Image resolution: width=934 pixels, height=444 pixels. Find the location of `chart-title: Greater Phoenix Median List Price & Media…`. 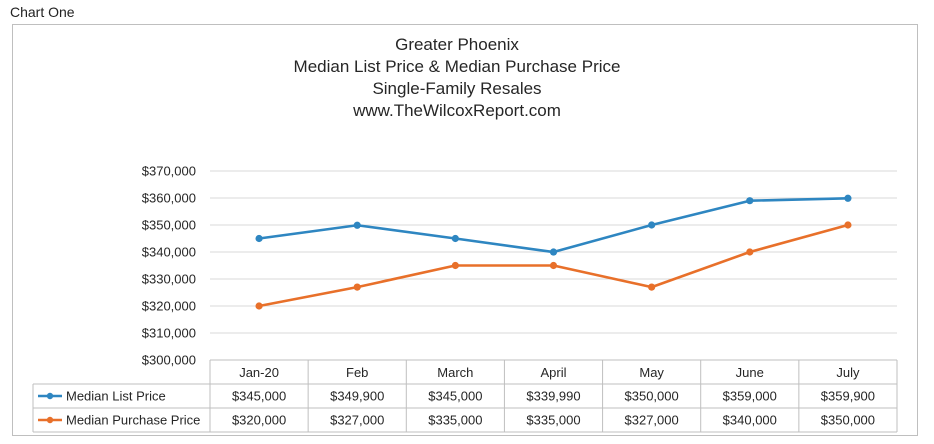

chart-title: Greater Phoenix Median List Price & Media… is located at coordinates (457, 77).